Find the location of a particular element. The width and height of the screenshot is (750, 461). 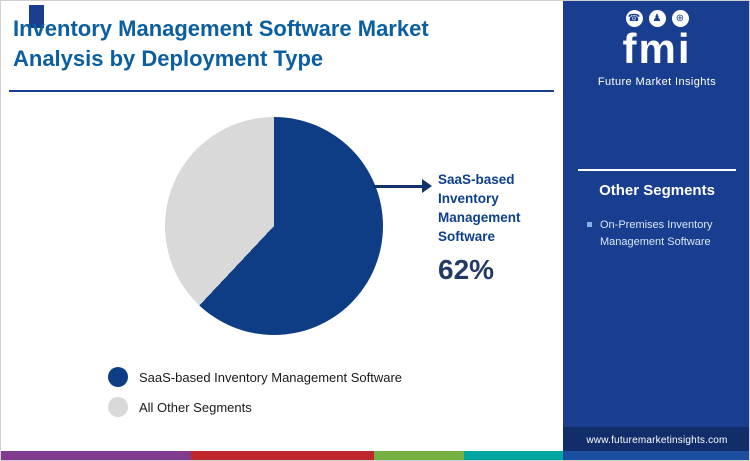

callout-value: 62% is located at coordinates (466, 269).